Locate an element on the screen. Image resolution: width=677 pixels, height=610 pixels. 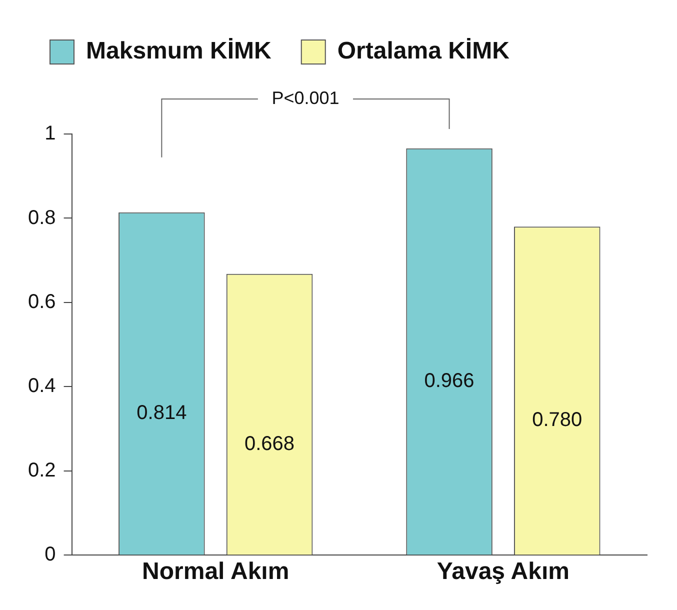
legend-label: Ortalama KİMK is located at coordinates (423, 51).